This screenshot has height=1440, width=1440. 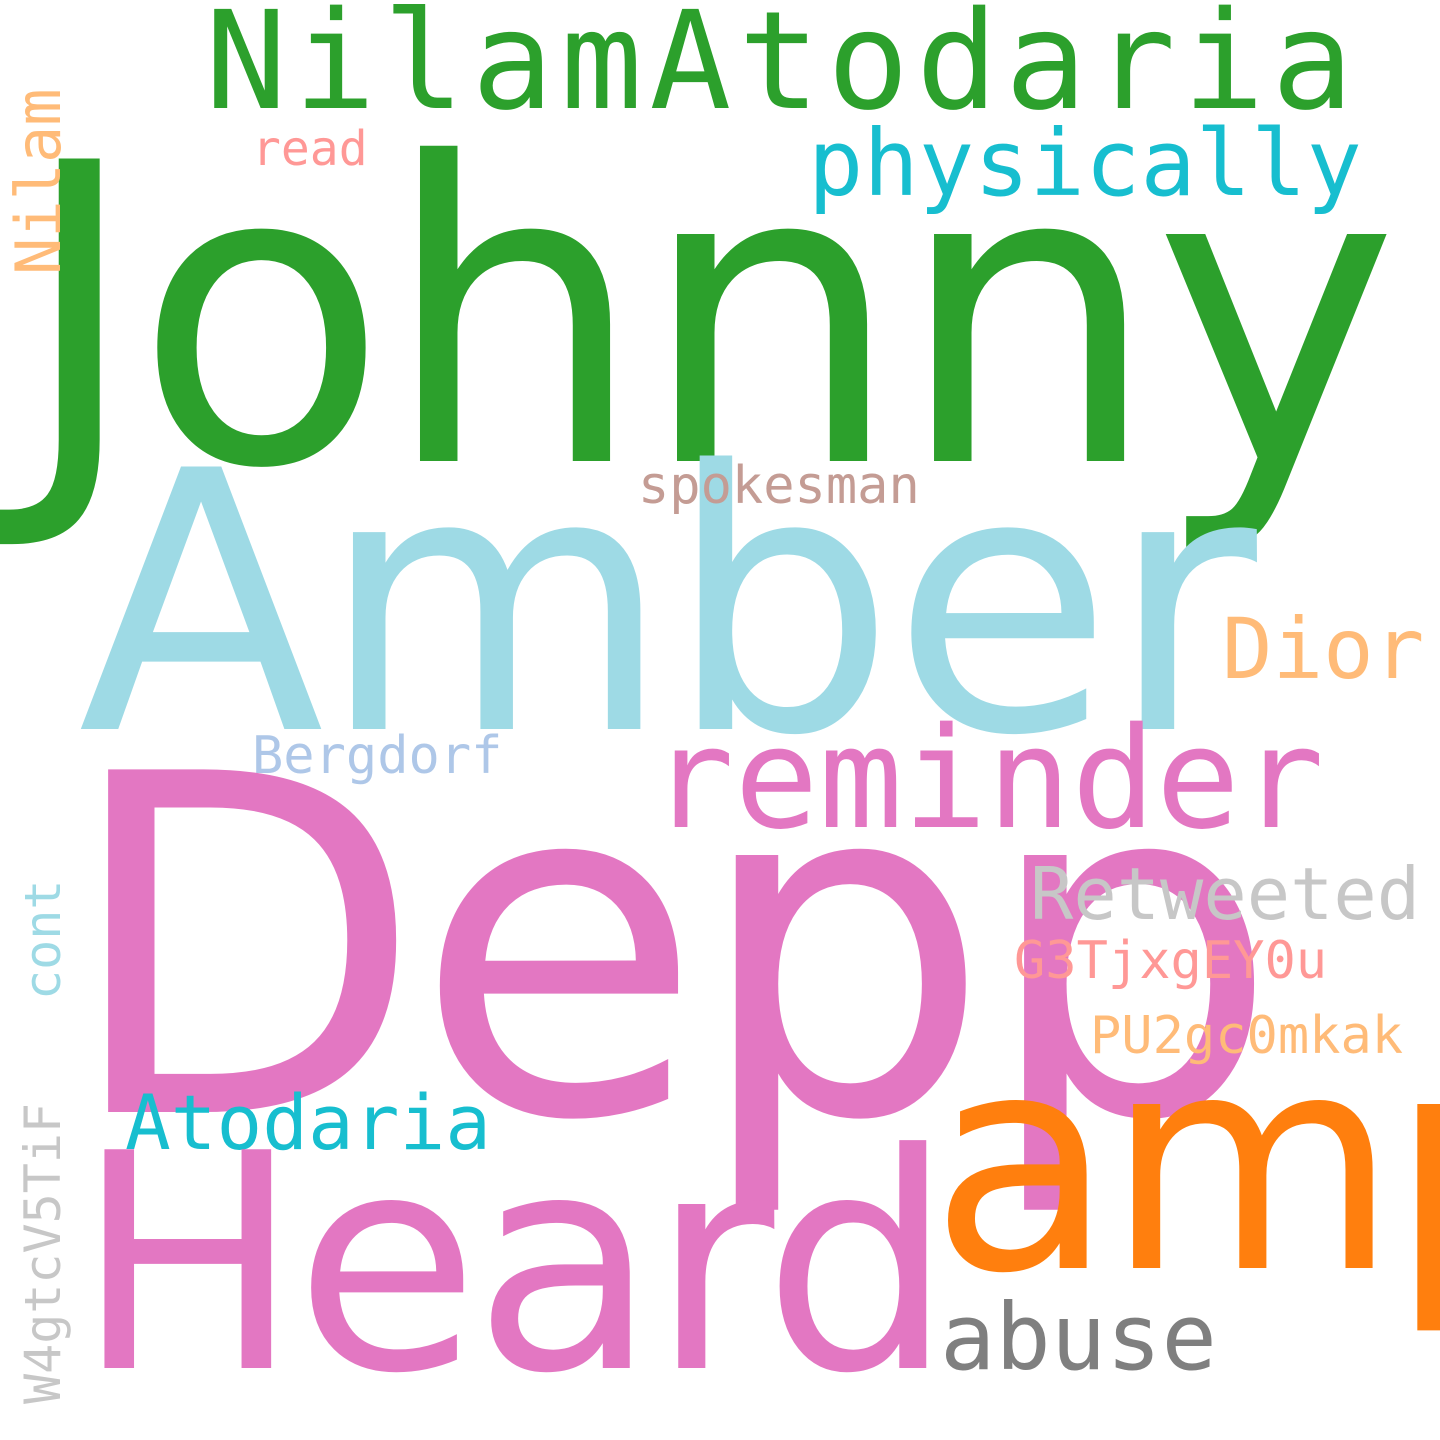 I want to click on word-reminder: reminder, so click(x=987, y=779).